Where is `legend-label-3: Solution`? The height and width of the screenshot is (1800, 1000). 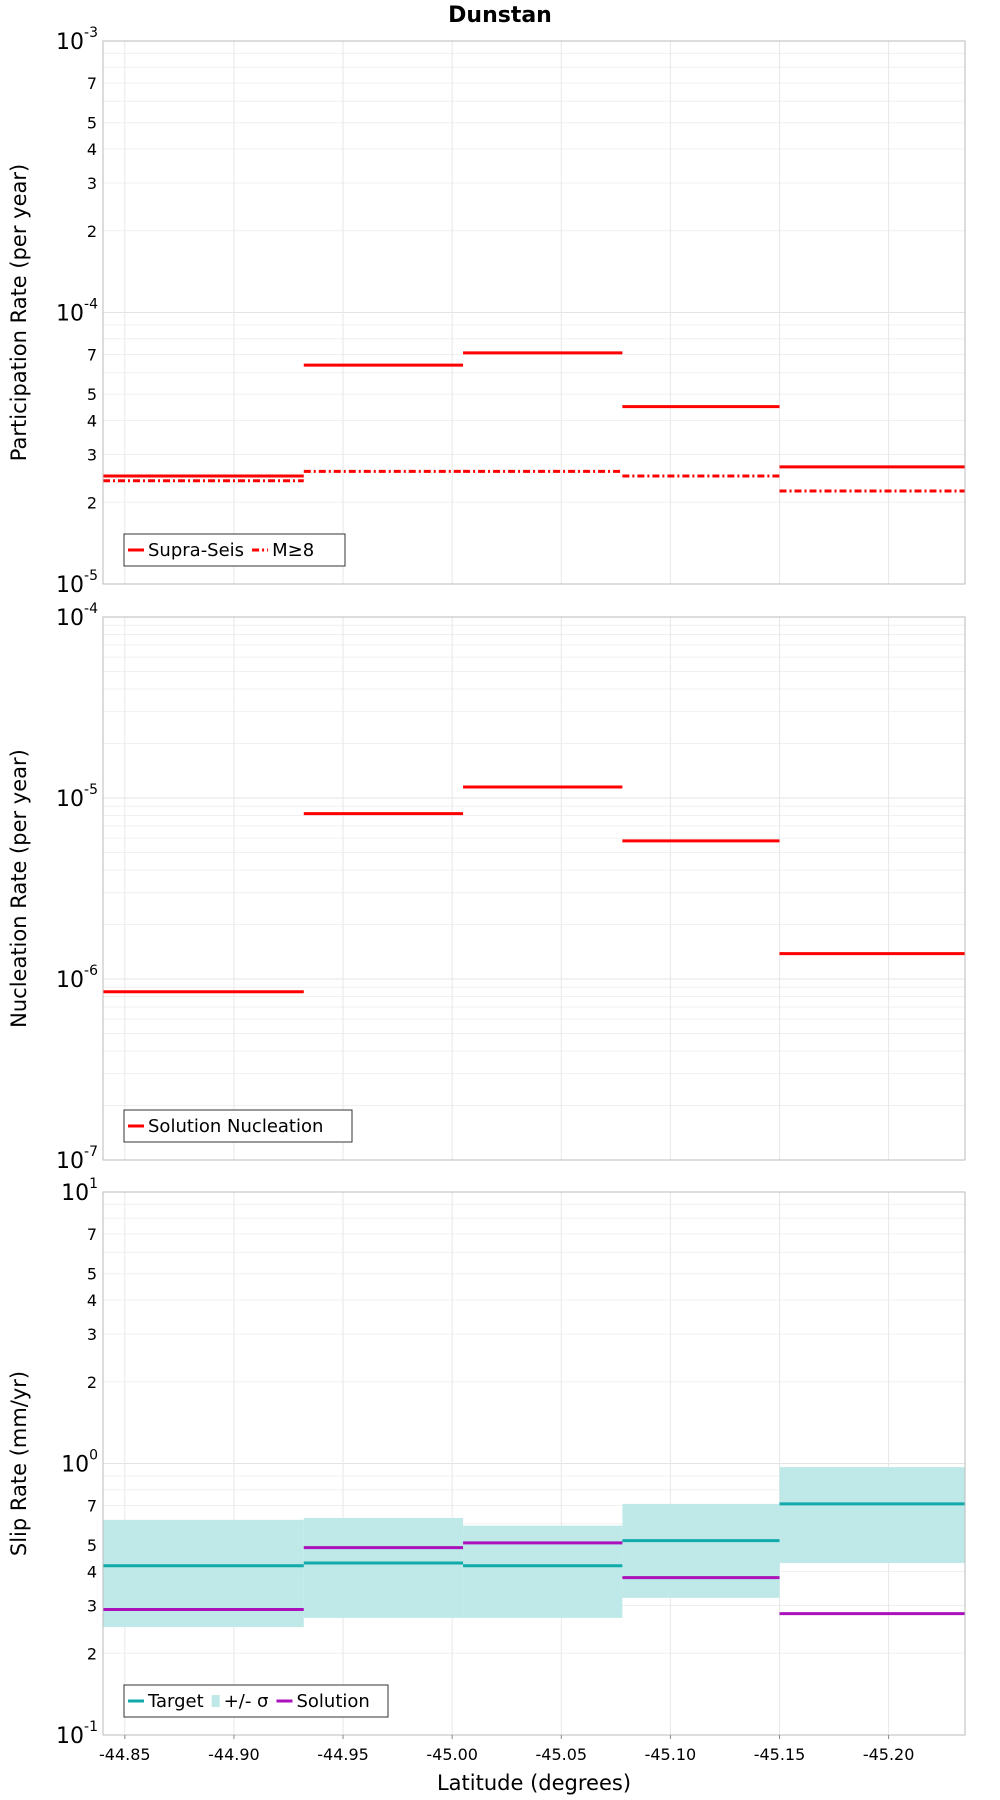 legend-label-3: Solution is located at coordinates (332, 1701).